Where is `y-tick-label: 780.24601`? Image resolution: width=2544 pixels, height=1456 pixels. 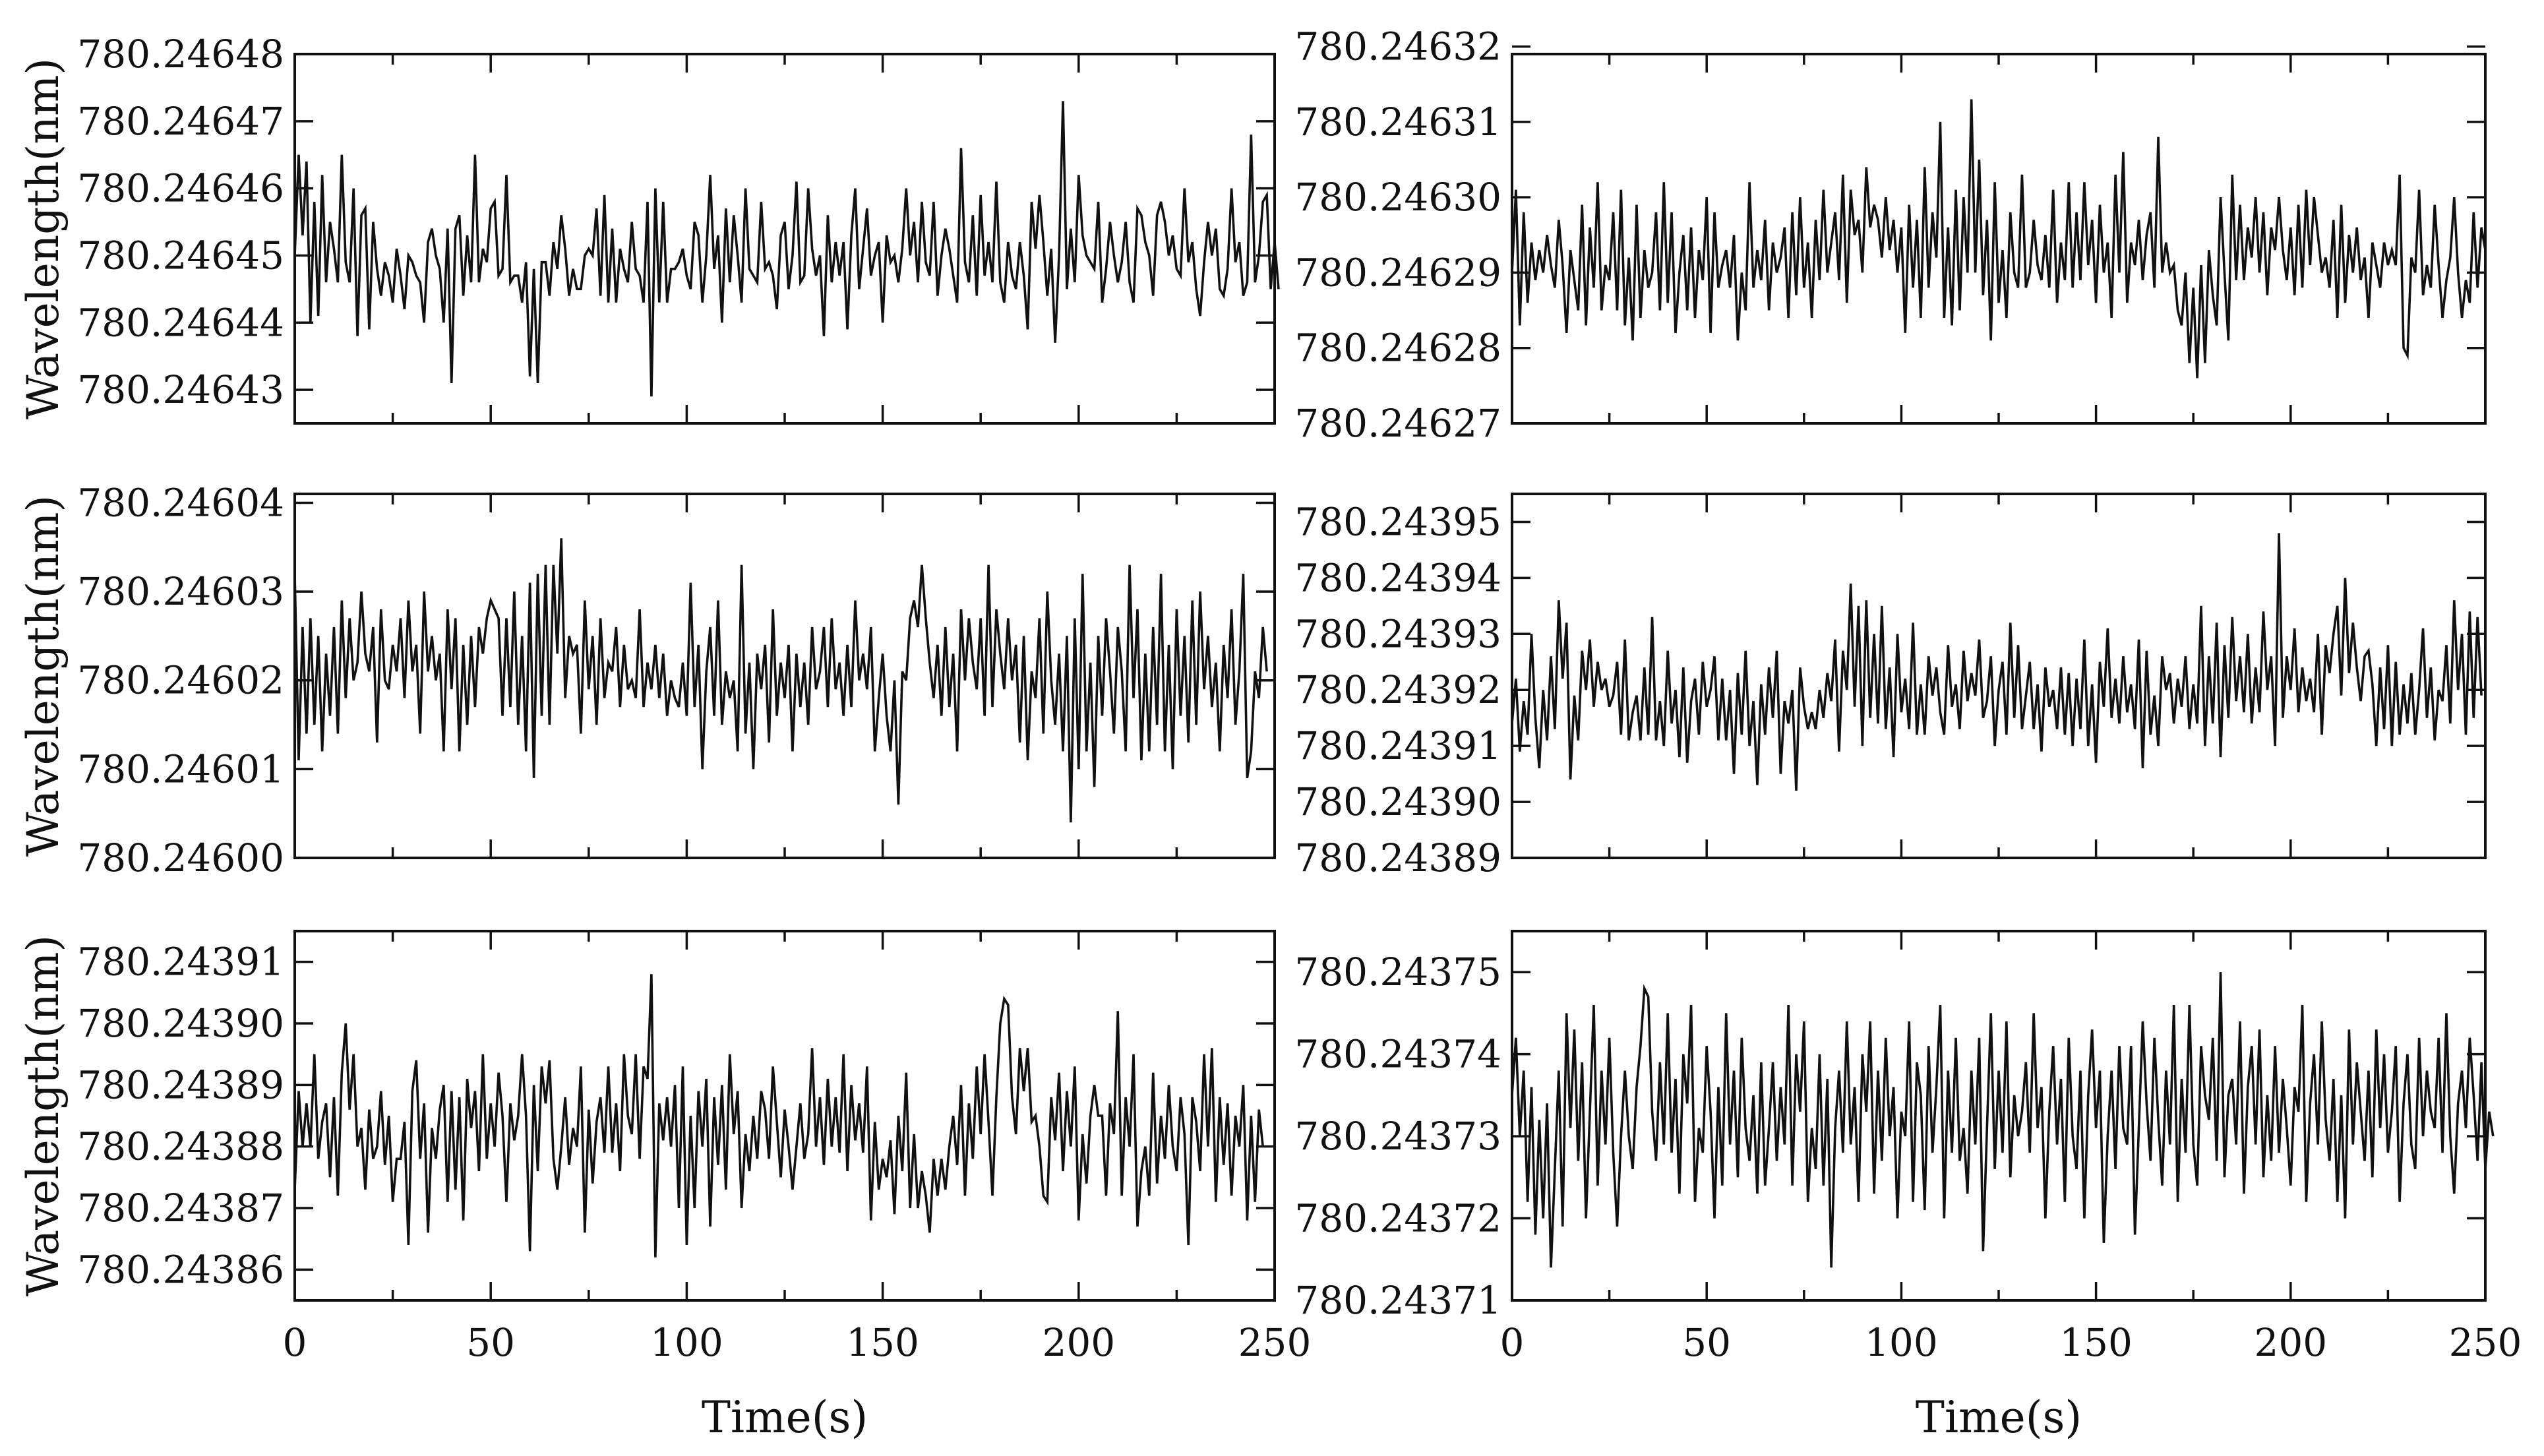 y-tick-label: 780.24601 is located at coordinates (180, 769).